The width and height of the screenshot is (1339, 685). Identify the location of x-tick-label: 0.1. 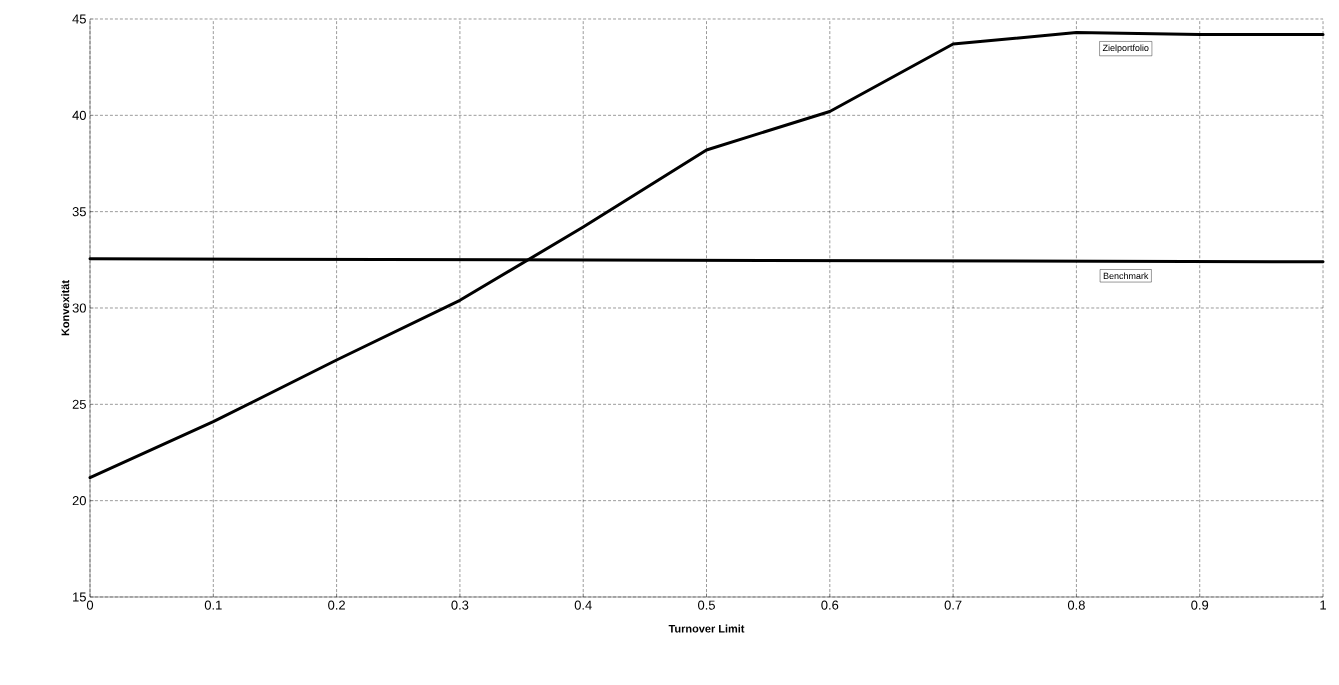
(213, 605).